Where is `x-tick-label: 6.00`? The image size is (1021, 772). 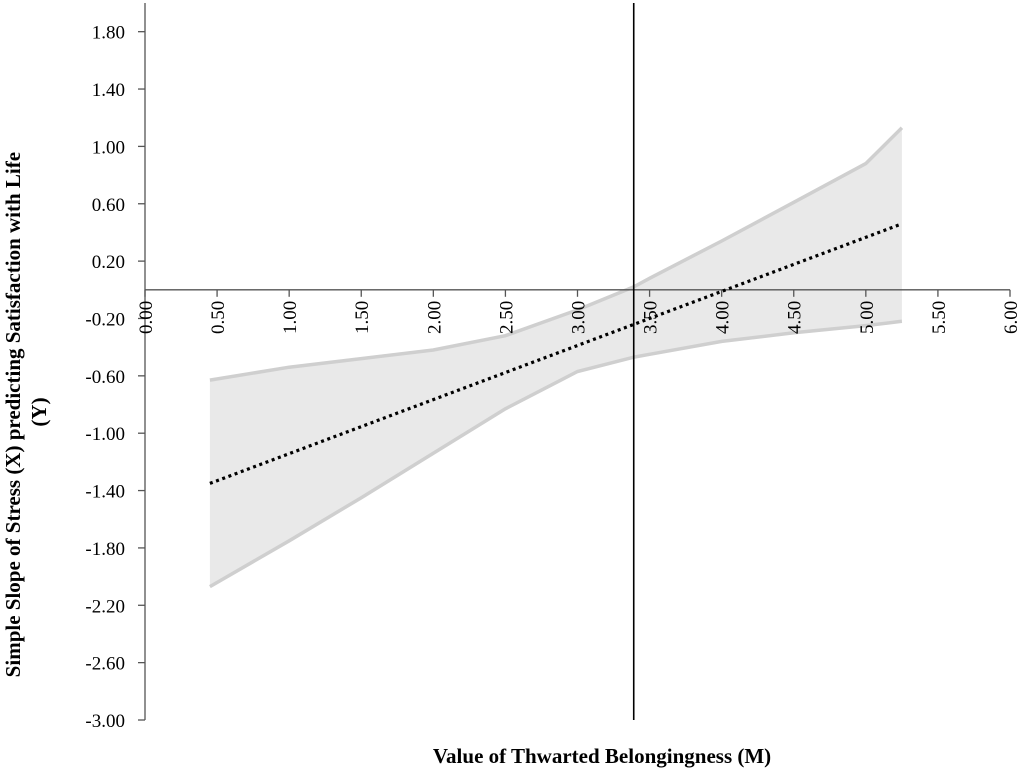
x-tick-label: 6.00 is located at coordinates (1011, 317).